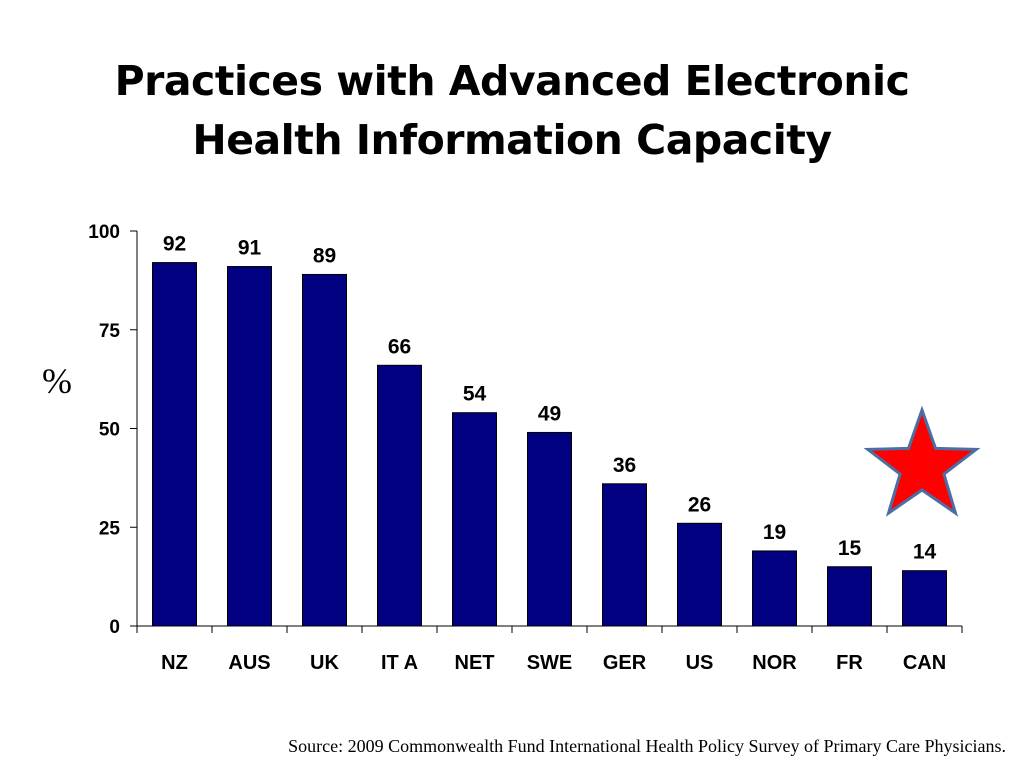  Describe the element at coordinates (924, 663) in the screenshot. I see `x-tick-label-can: CAN` at that location.